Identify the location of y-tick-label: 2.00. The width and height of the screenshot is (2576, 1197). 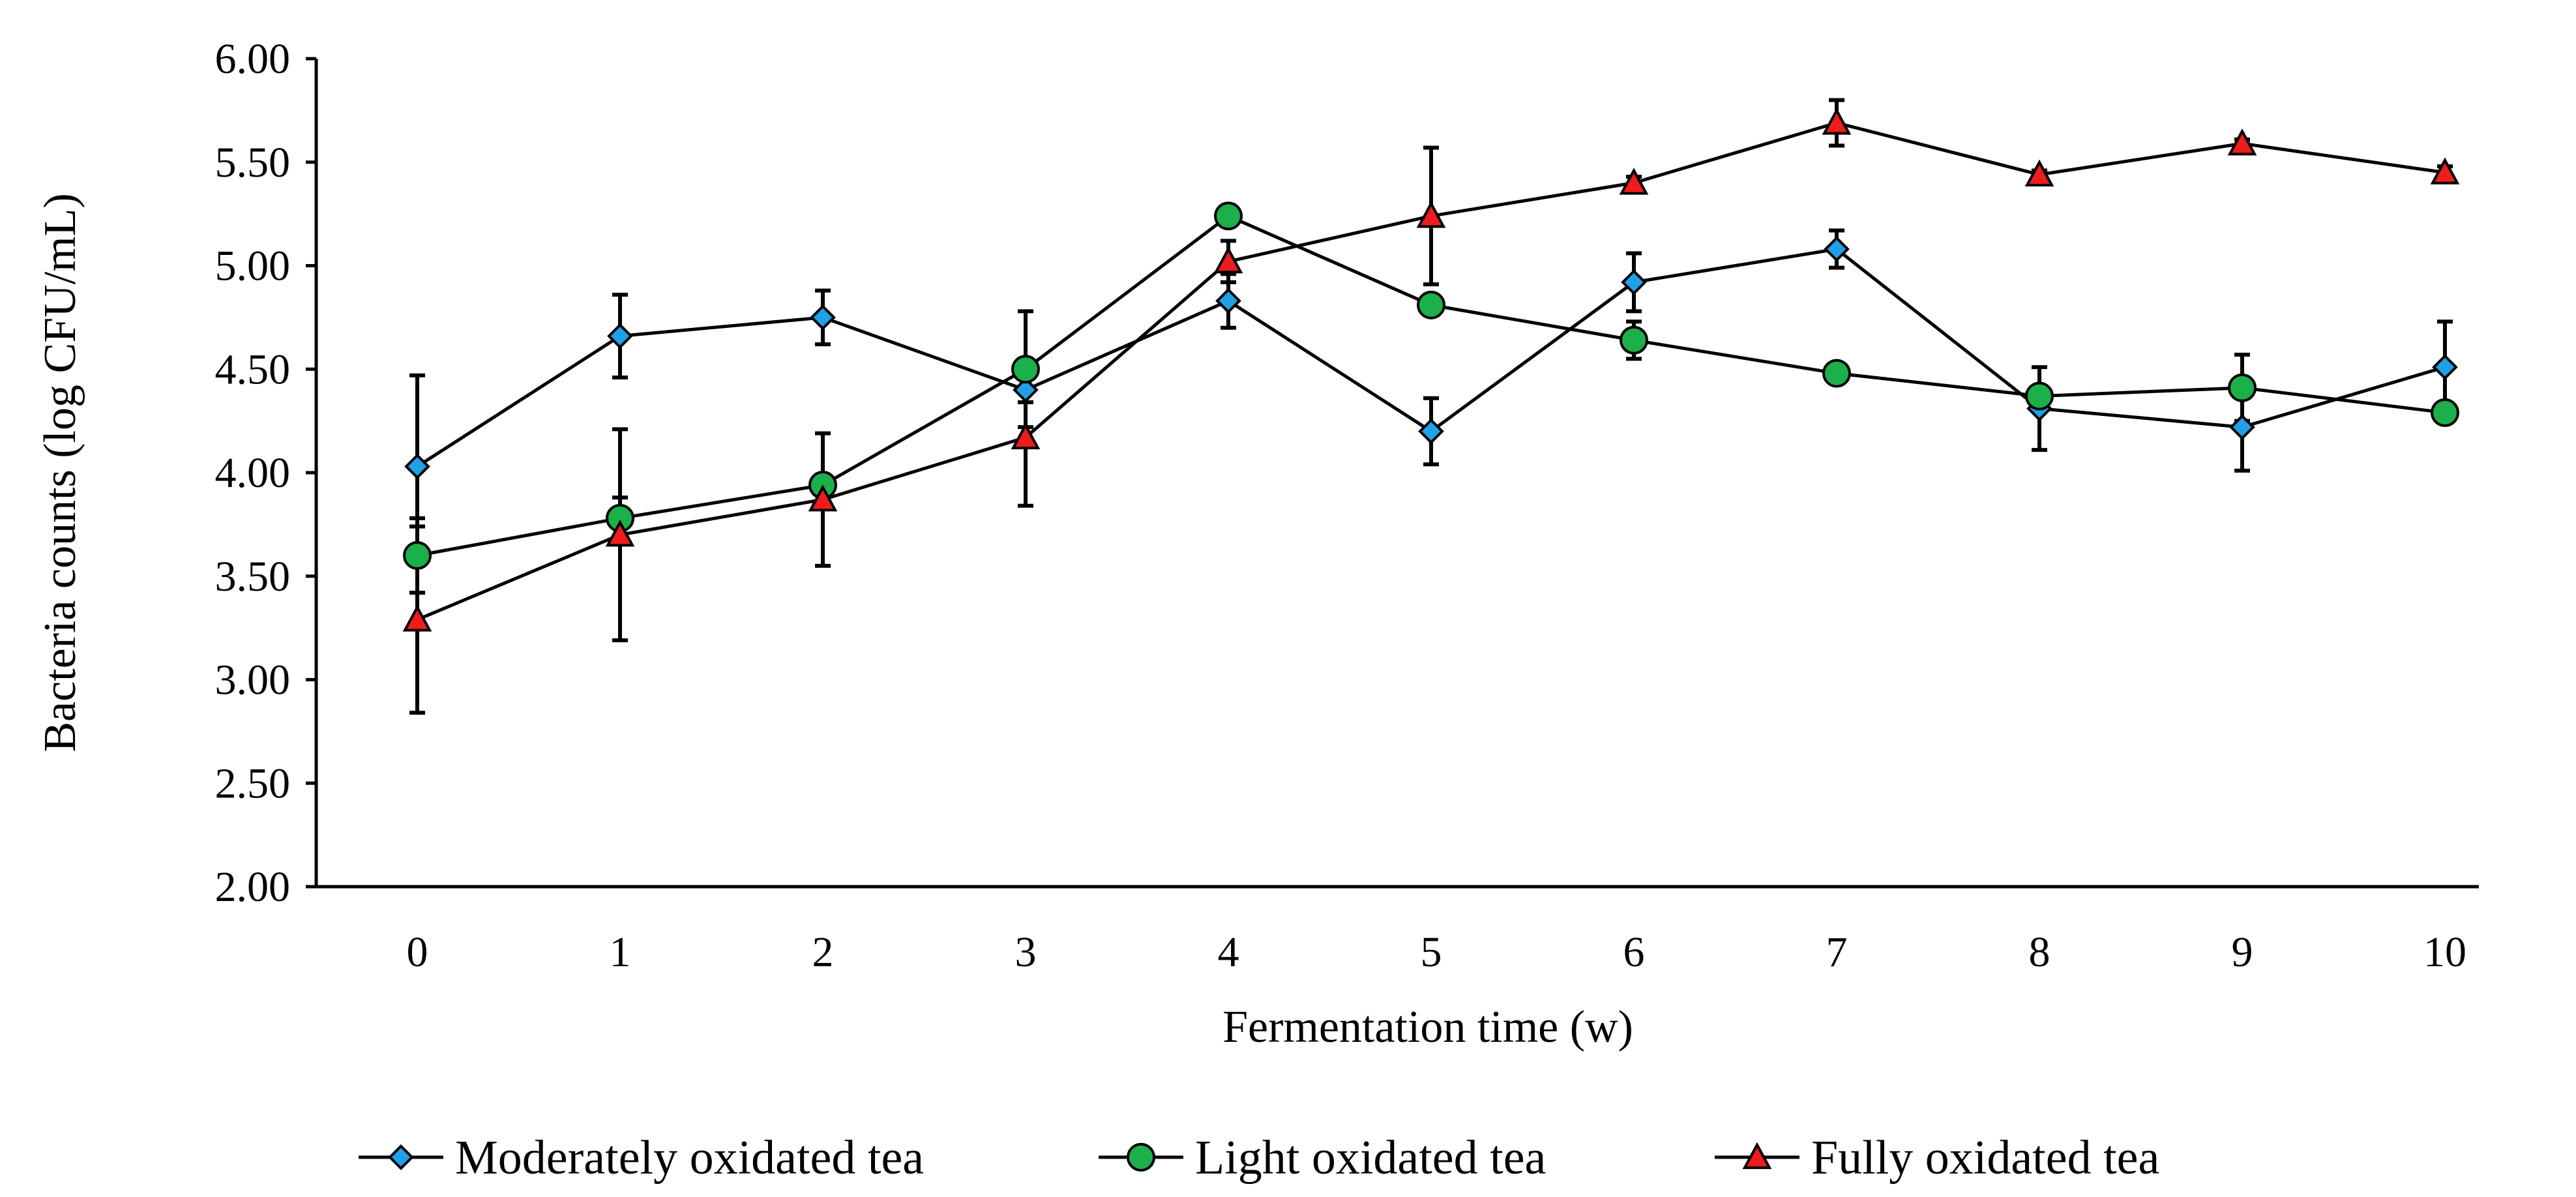
(253, 887).